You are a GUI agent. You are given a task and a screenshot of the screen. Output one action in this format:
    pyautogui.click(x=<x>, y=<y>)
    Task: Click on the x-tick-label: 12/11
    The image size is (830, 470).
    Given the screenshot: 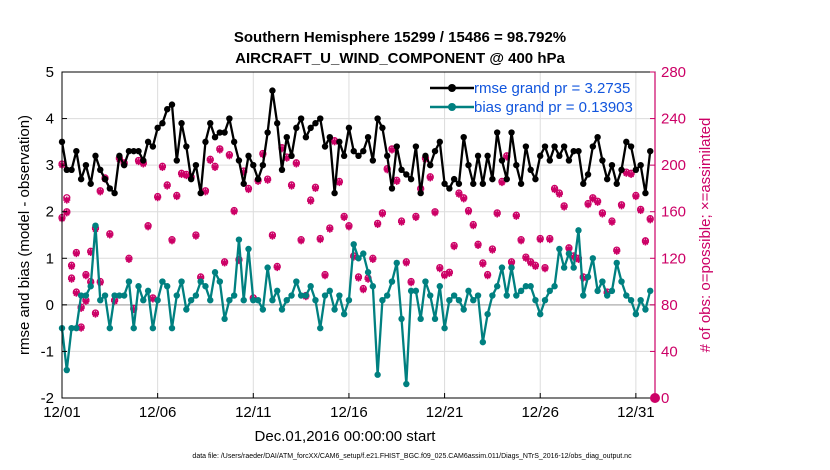 What is the action you would take?
    pyautogui.click(x=253, y=412)
    